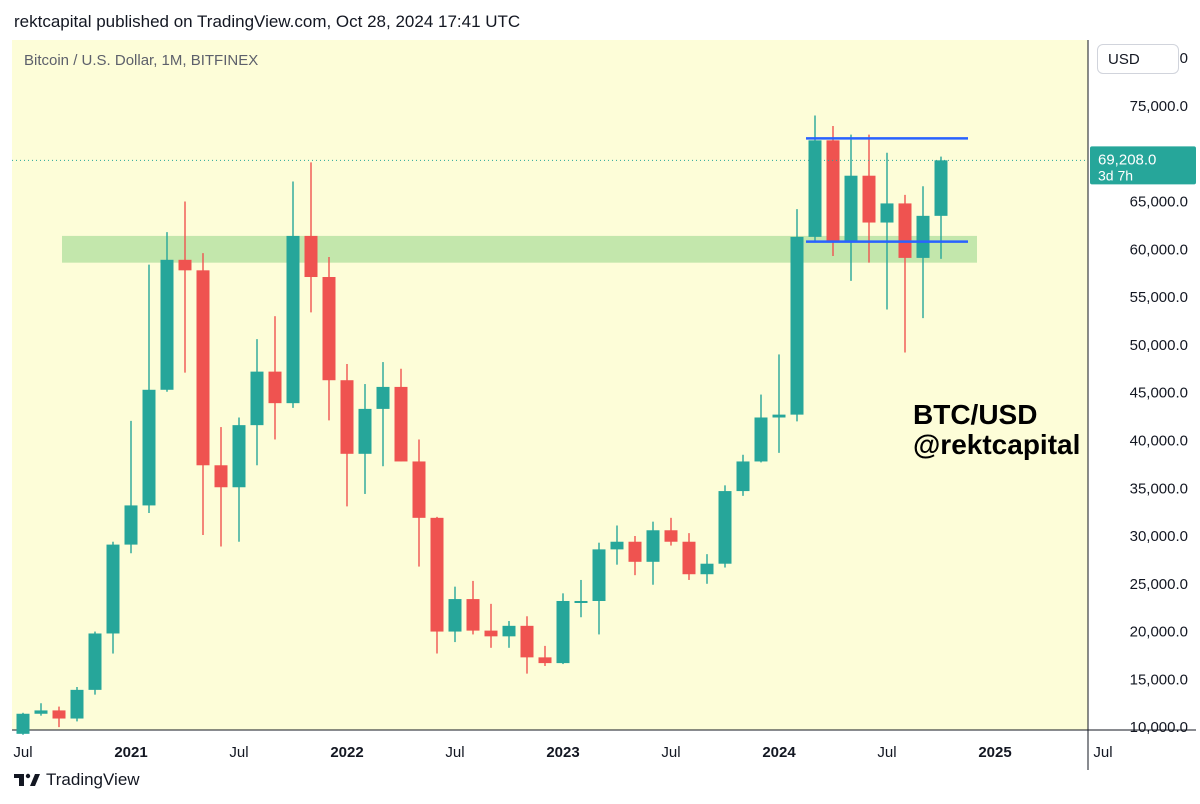 This screenshot has height=804, width=1200. What do you see at coordinates (1159, 249) in the screenshot?
I see `y-tick-label: 60,000.0` at bounding box center [1159, 249].